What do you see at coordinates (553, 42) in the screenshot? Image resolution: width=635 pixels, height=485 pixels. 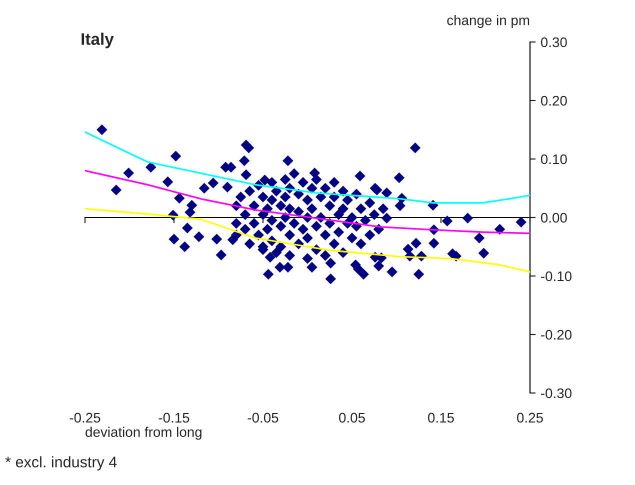 I see `y-tick-label: 0.30` at bounding box center [553, 42].